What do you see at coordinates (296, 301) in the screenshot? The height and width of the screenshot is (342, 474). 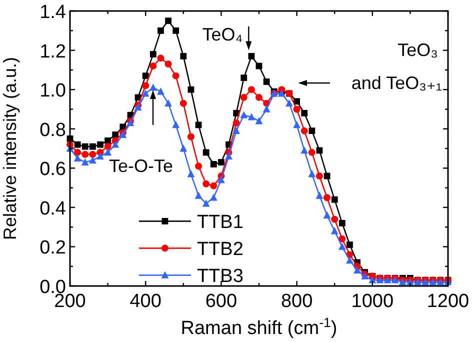 I see `x-tick-label: 800` at bounding box center [296, 301].